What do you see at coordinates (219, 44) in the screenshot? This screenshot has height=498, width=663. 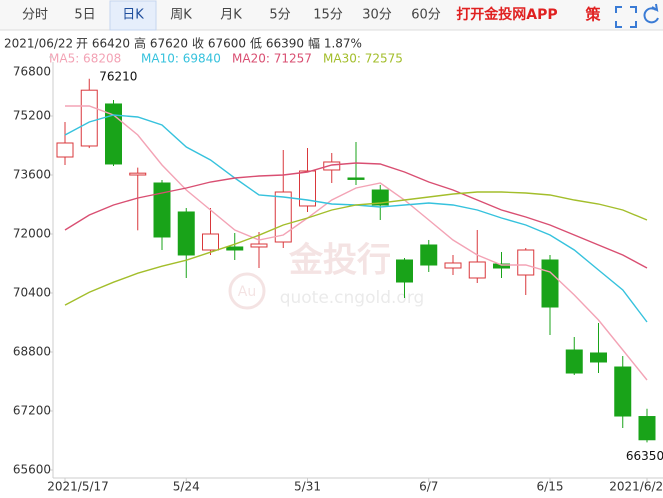 I see `info-item: 收 67600` at bounding box center [219, 44].